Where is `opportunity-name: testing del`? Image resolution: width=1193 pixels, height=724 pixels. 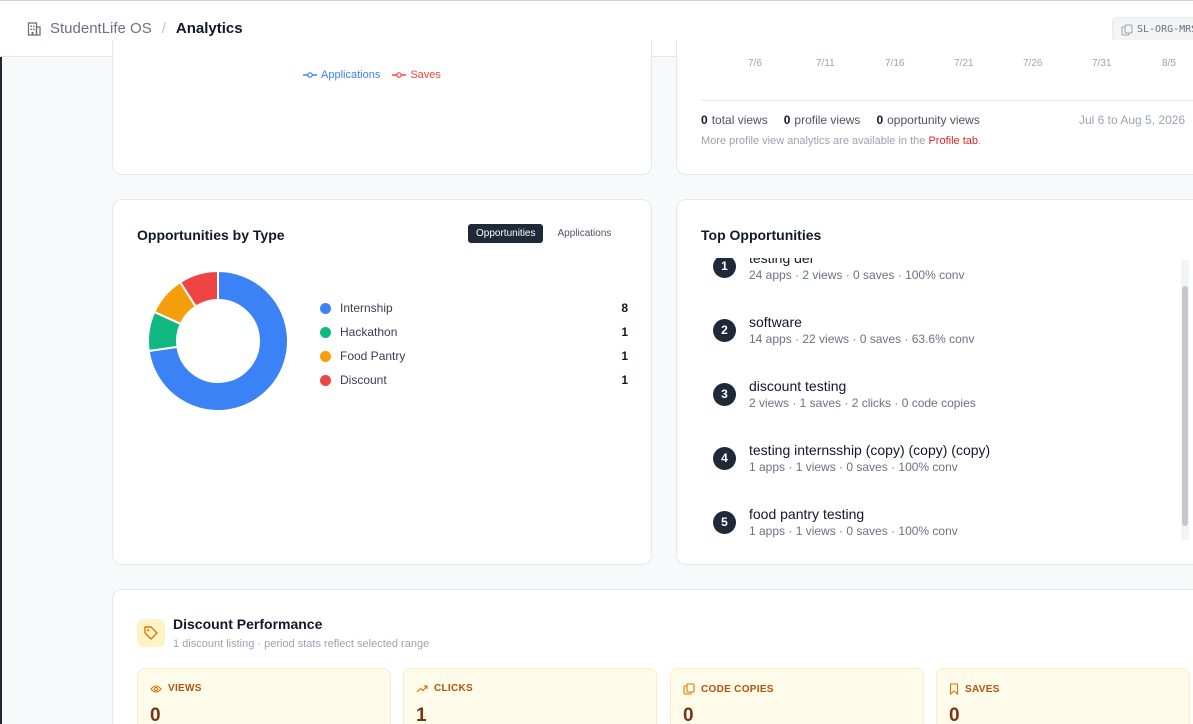 opportunity-name: testing del is located at coordinates (781, 262).